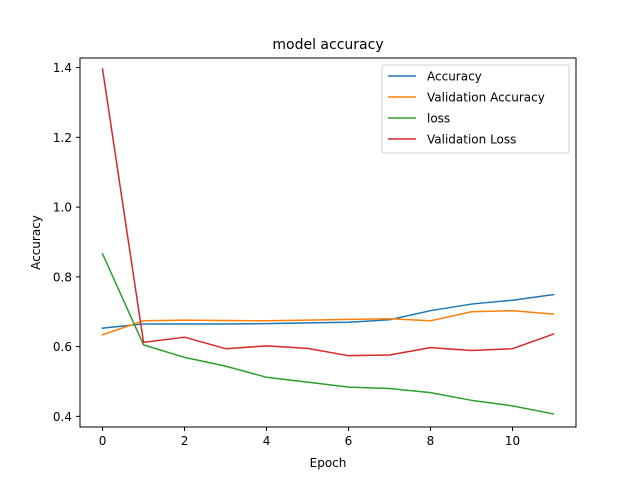  What do you see at coordinates (62, 68) in the screenshot?
I see `y-tick-label-5: 1.4` at bounding box center [62, 68].